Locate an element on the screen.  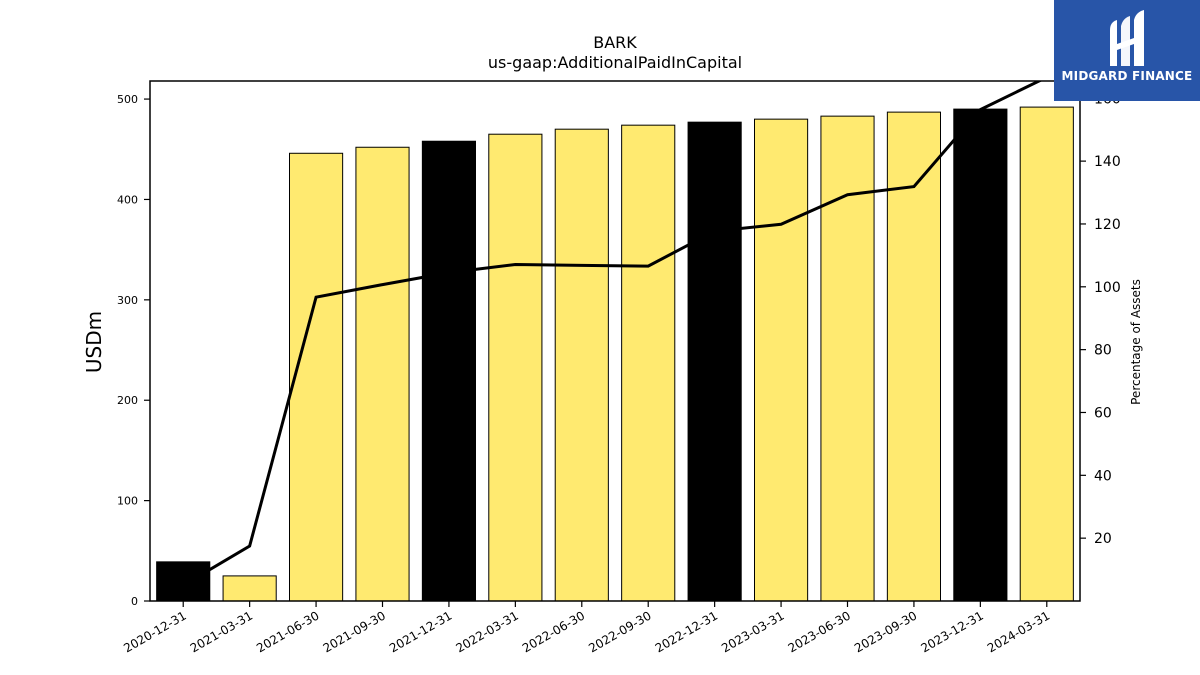
x-tick-label: 2022-03-31 is located at coordinates (486, 631).